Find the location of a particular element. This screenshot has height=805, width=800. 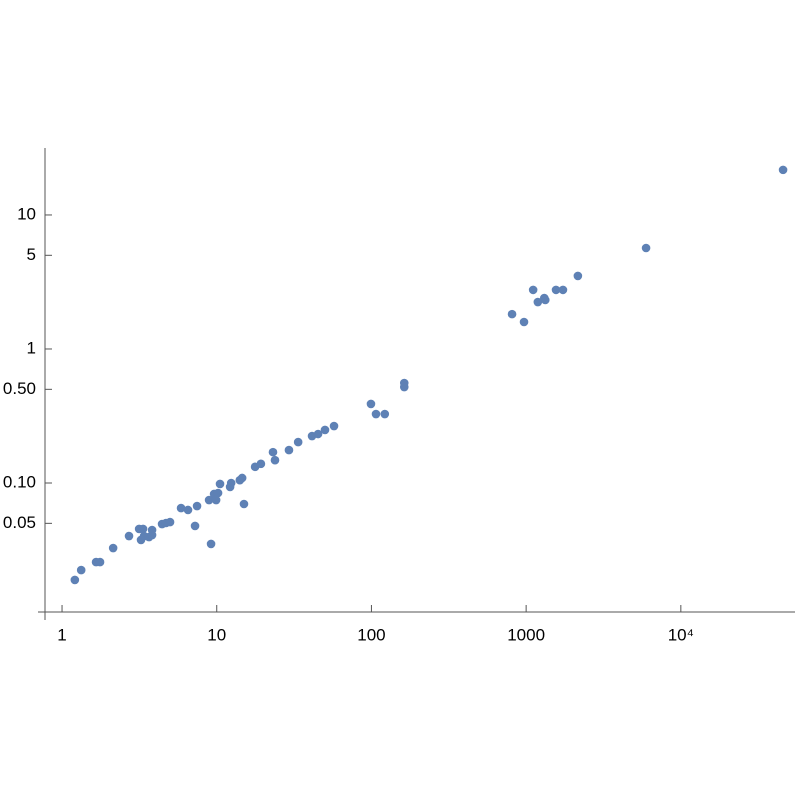

y-tick-label: 1 is located at coordinates (31, 347).